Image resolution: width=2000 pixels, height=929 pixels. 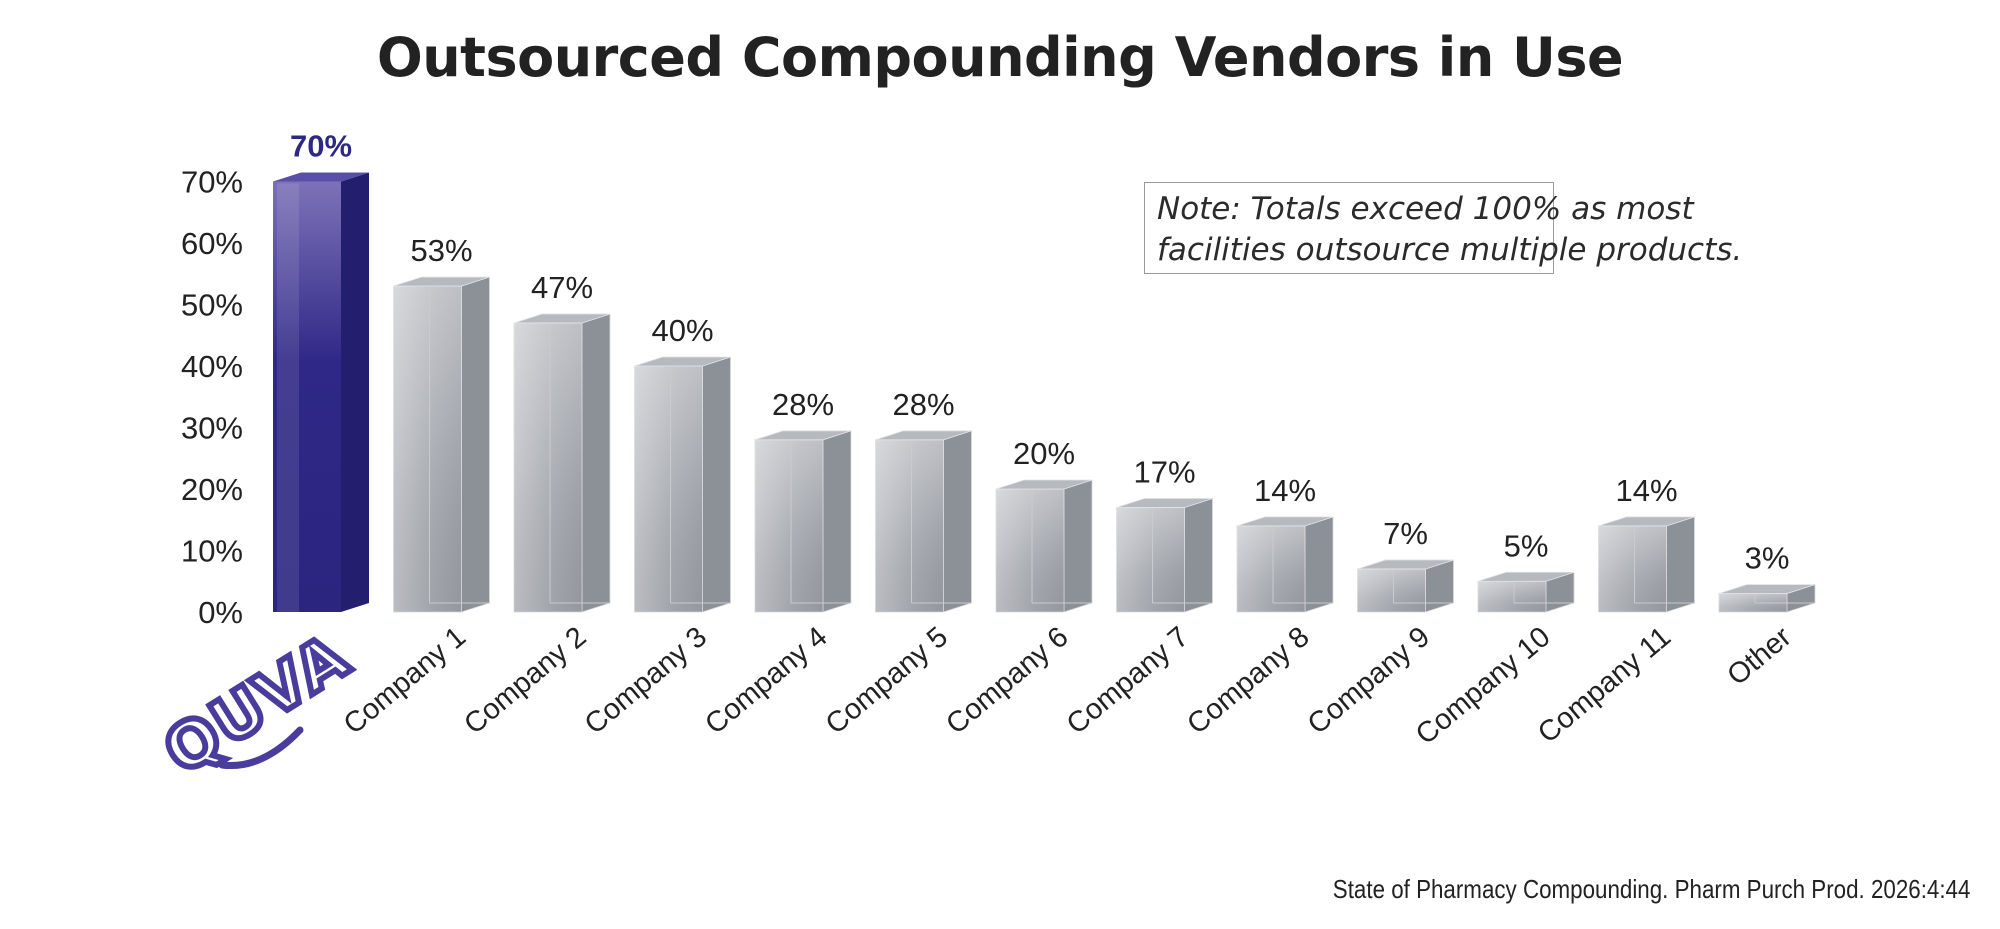 I want to click on x-category-label: Other, so click(x=1759, y=656).